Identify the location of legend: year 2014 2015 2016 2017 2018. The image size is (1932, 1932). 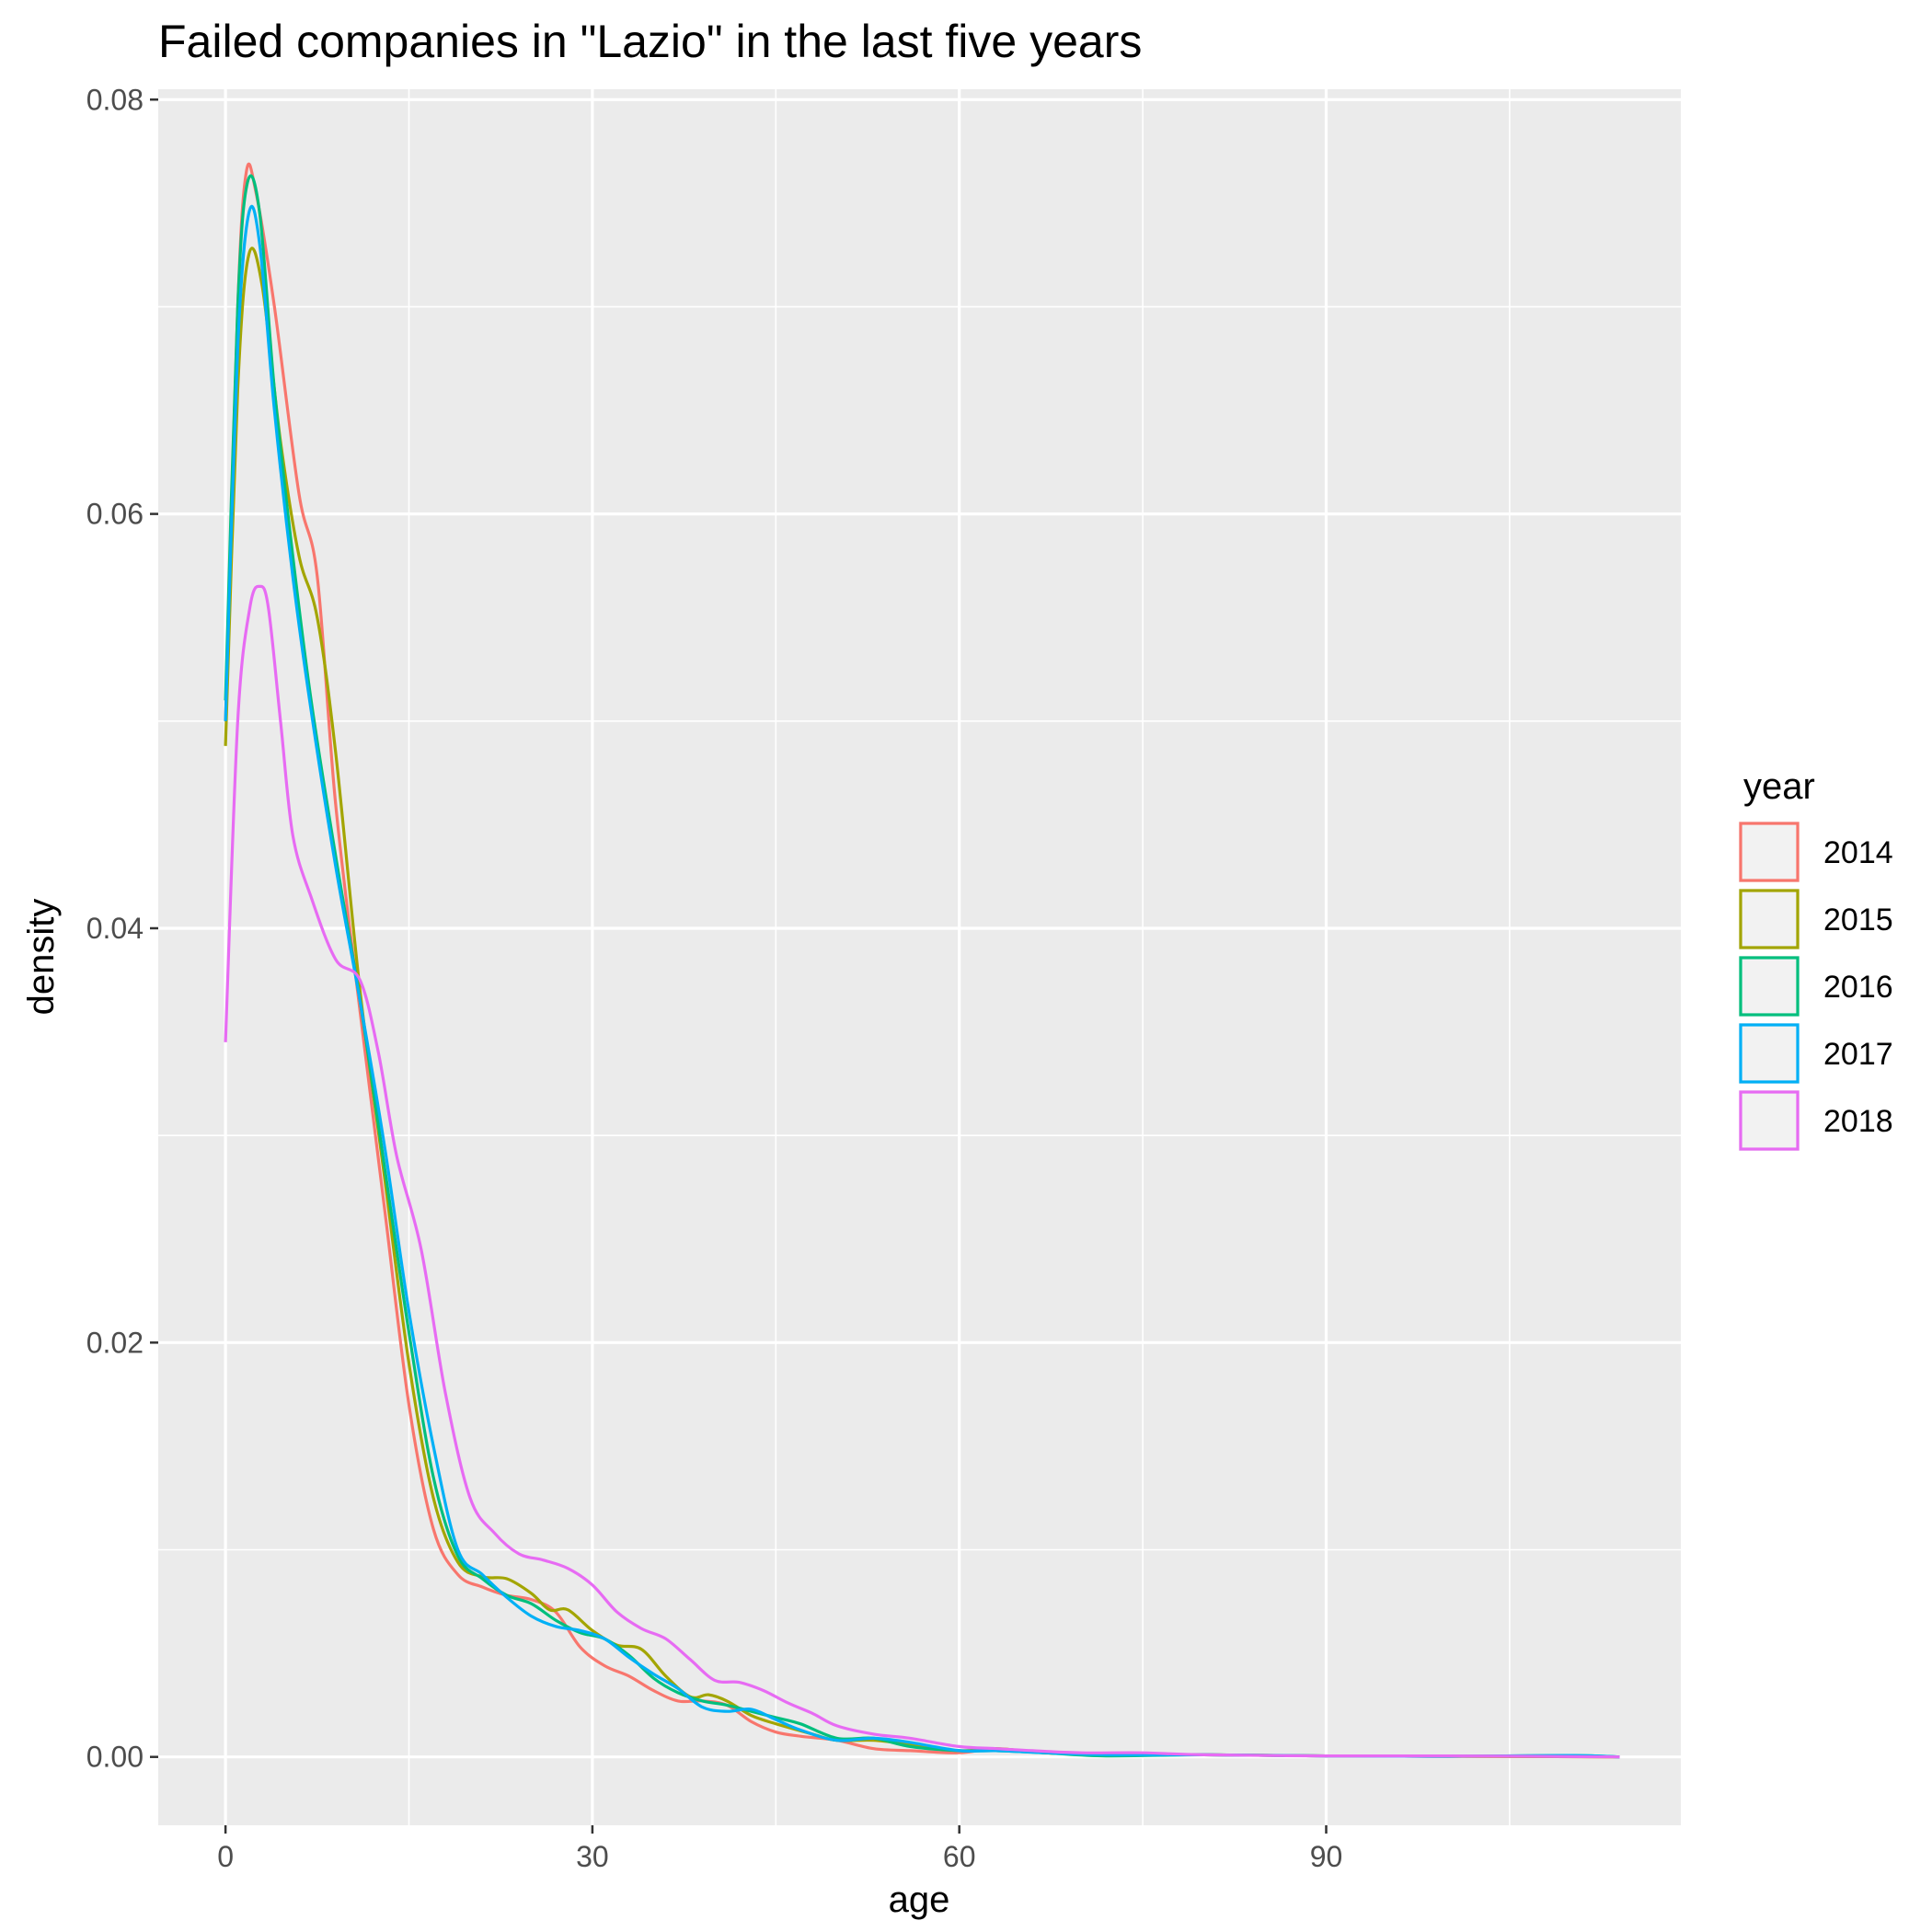
(1816, 958).